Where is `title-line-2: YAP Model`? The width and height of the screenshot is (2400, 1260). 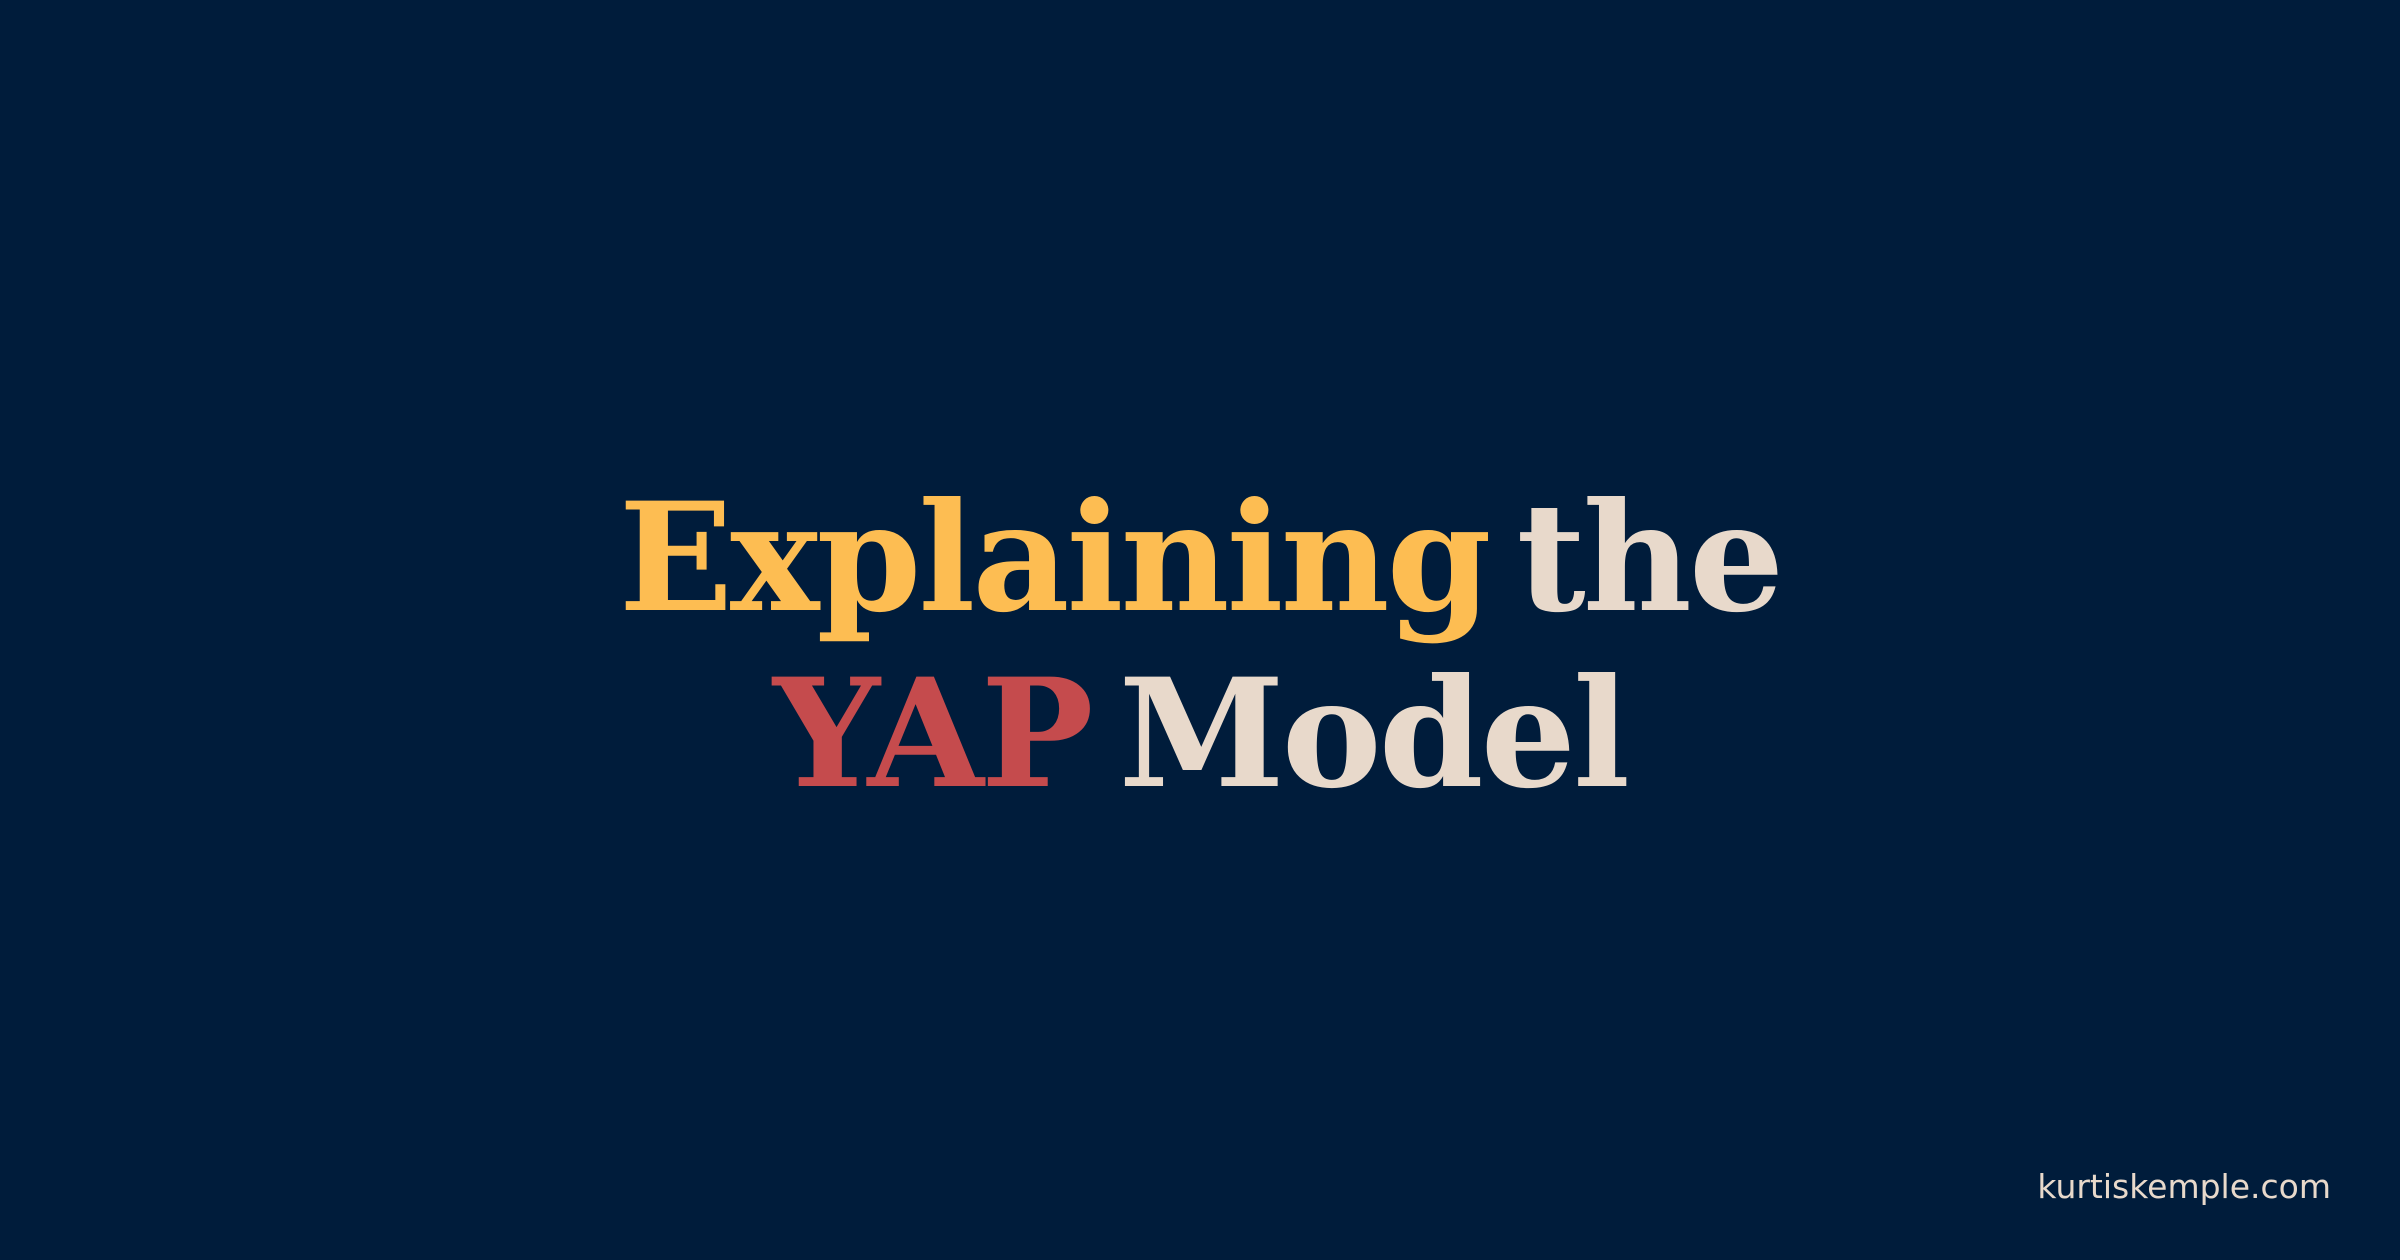 title-line-2: YAP Model is located at coordinates (1200, 734).